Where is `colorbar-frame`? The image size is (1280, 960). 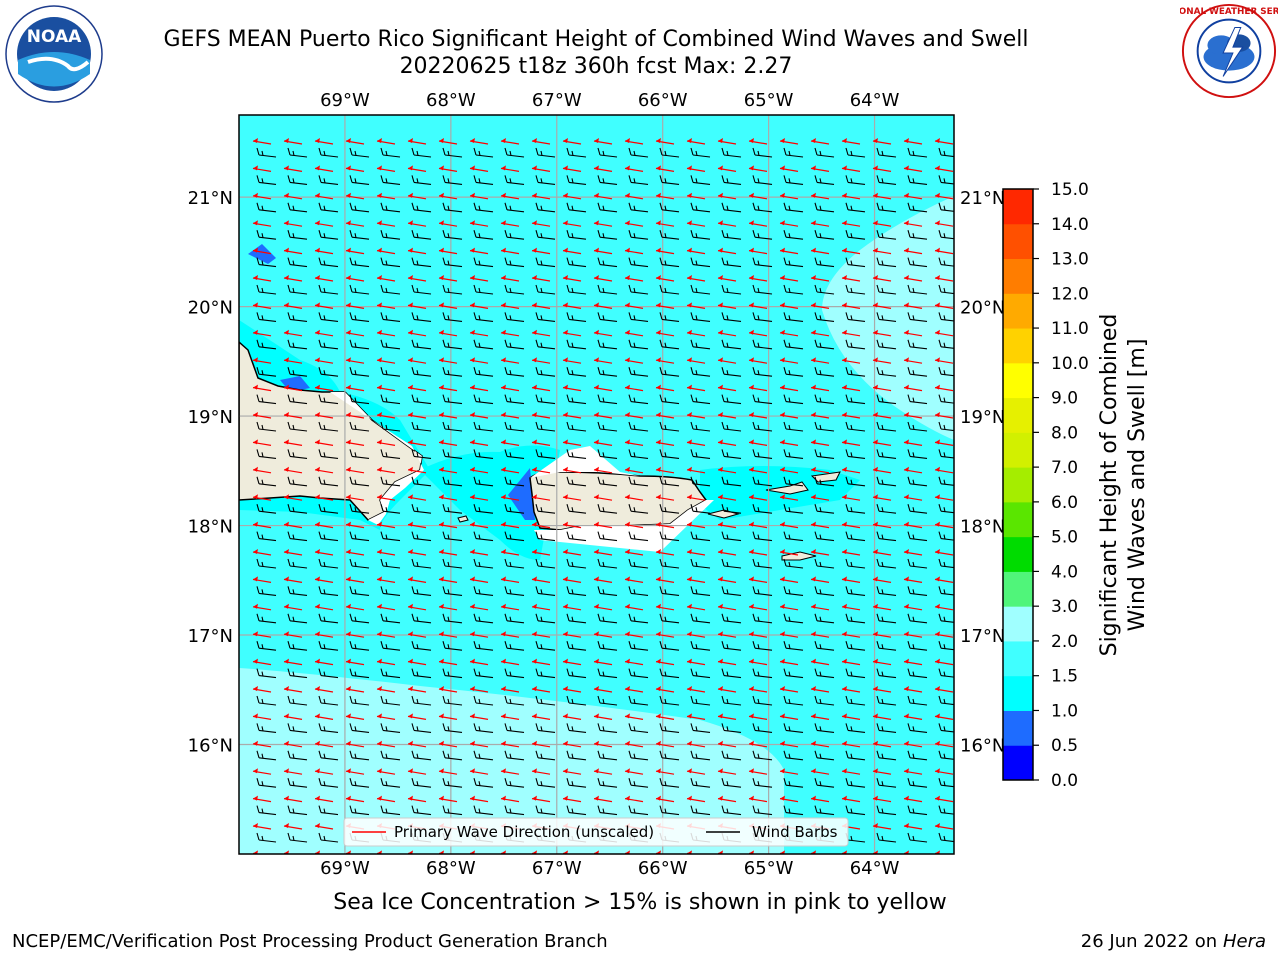 colorbar-frame is located at coordinates (1018, 484).